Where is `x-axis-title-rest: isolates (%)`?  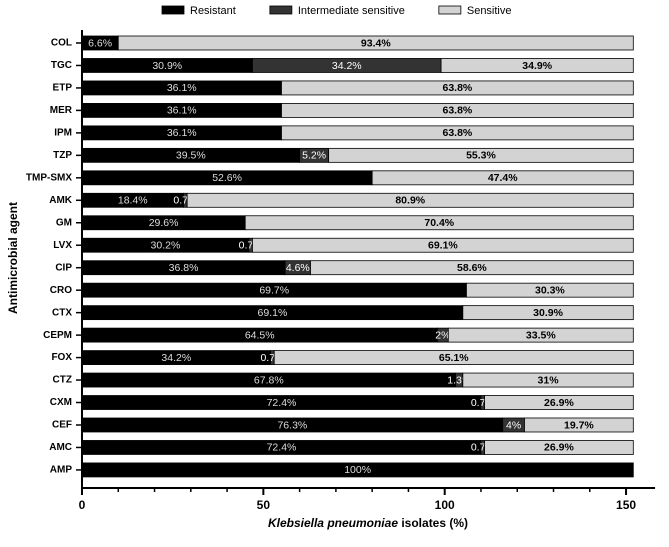 x-axis-title-rest: isolates (%) is located at coordinates (434, 523).